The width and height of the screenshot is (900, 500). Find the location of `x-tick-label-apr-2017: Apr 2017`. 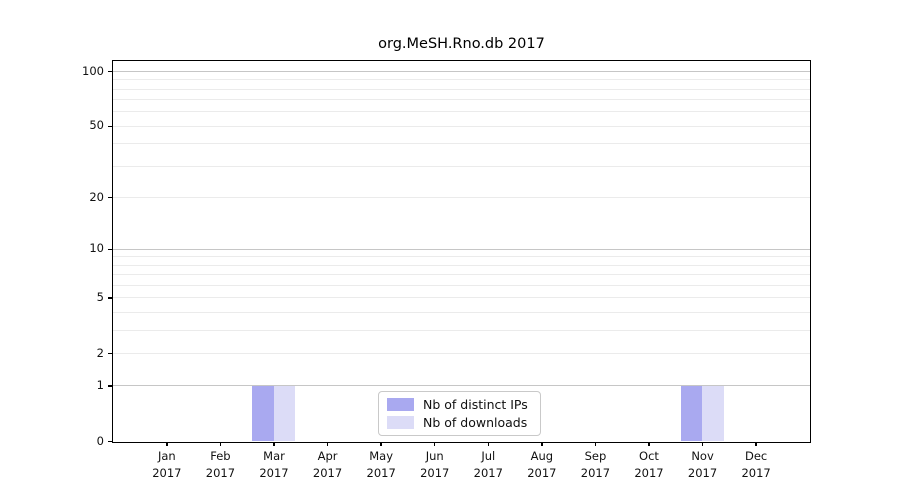

x-tick-label-apr-2017: Apr 2017 is located at coordinates (328, 464).